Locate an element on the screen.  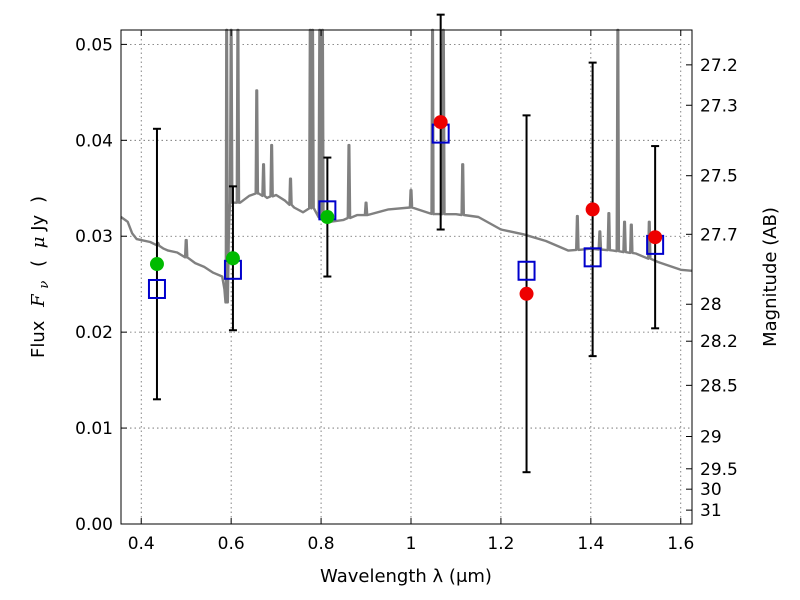
x-tick-label-3: 1 is located at coordinates (411, 544).